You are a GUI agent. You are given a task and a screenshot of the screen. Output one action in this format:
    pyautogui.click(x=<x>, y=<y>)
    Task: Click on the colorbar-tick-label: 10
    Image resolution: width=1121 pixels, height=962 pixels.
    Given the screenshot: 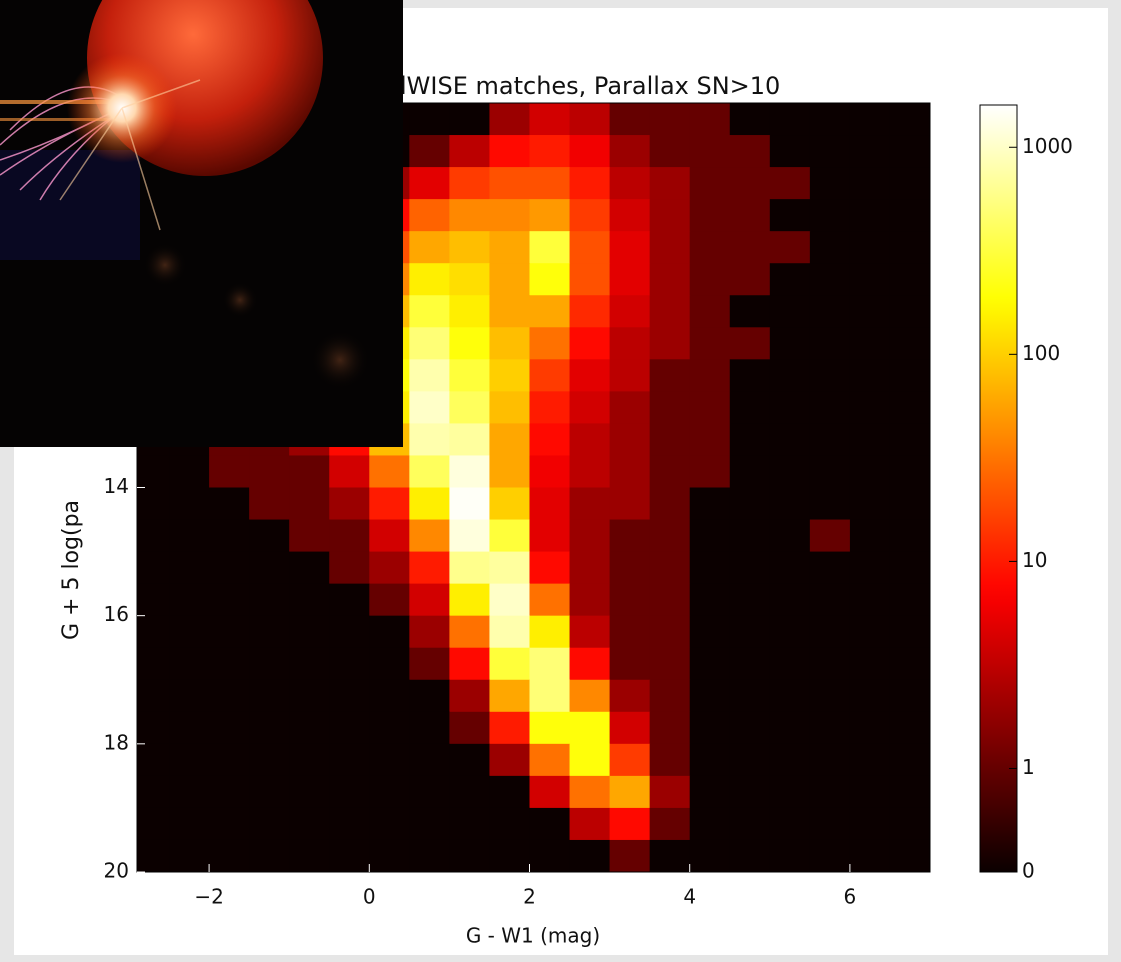 What is the action you would take?
    pyautogui.click(x=1034, y=560)
    